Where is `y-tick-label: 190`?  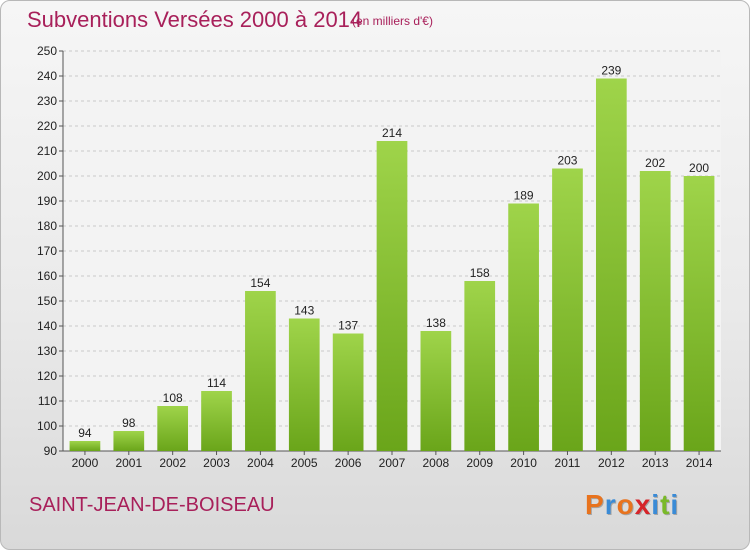 y-tick-label: 190 is located at coordinates (47, 201).